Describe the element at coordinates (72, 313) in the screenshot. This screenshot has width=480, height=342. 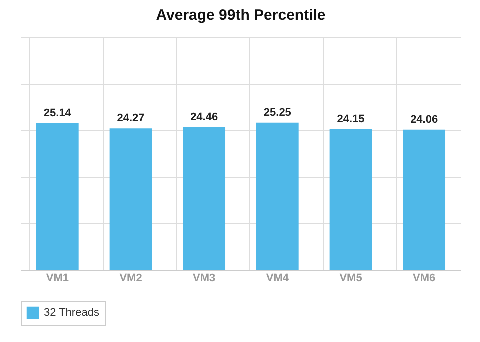
I see `legend-label: 32 Threads` at that location.